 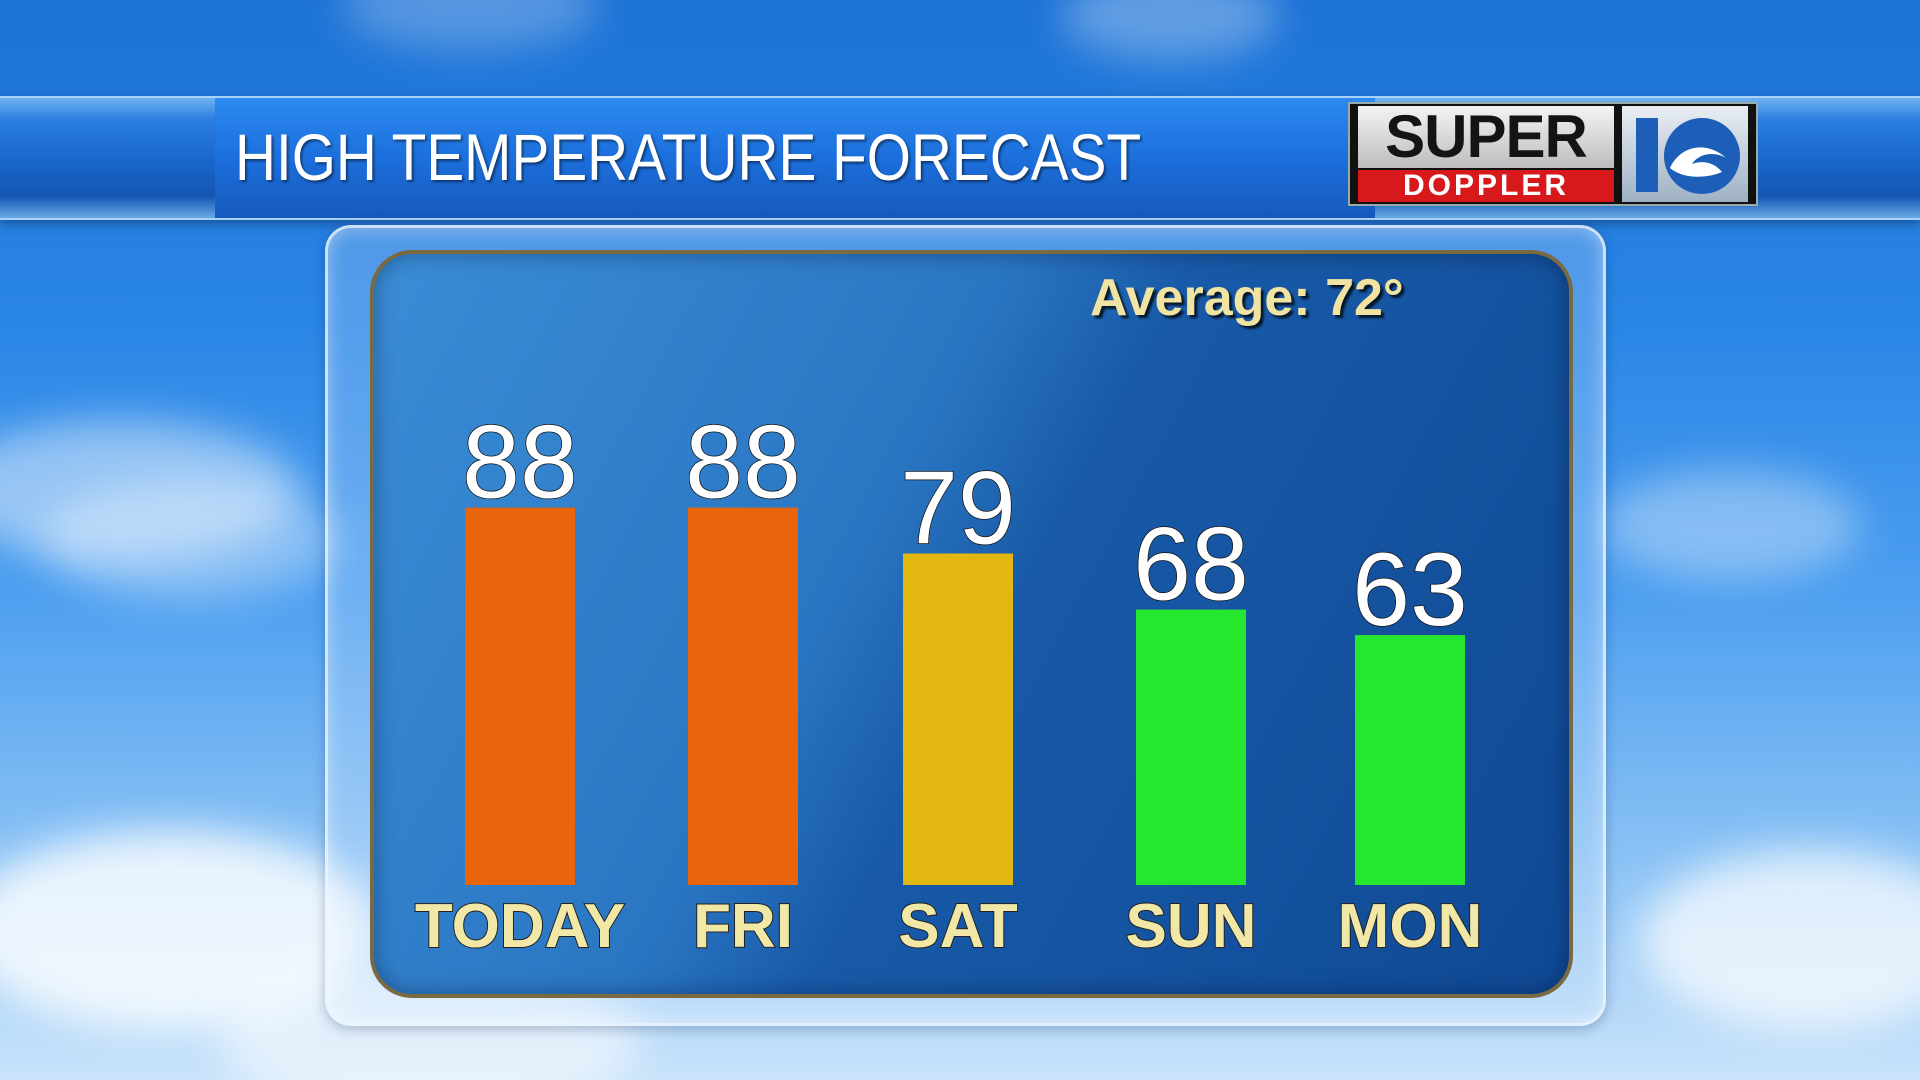 What do you see at coordinates (1410, 760) in the screenshot?
I see `bar-mon` at bounding box center [1410, 760].